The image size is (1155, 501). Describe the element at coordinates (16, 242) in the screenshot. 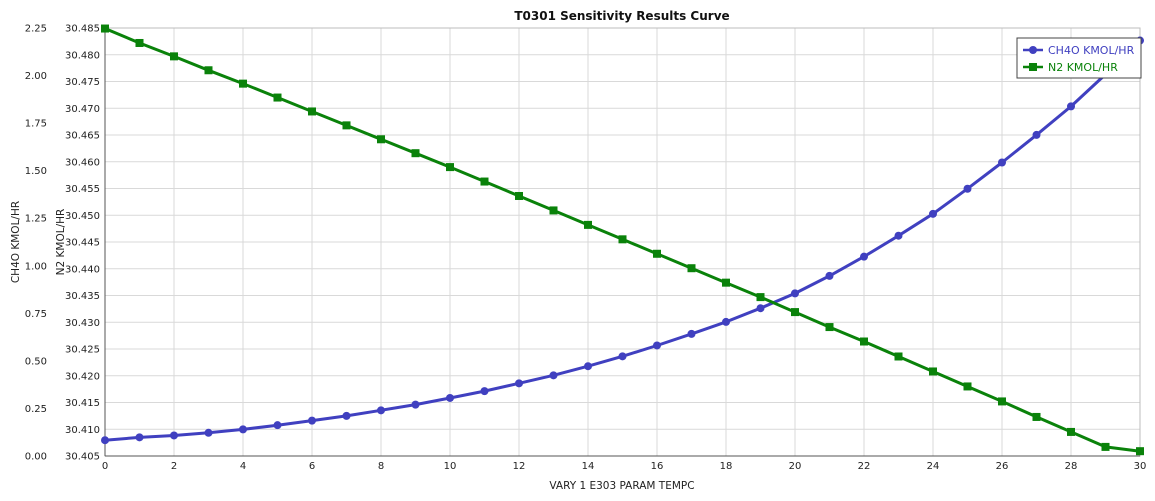

I see `y-axis-label-ch4o: CH4O KMOL/HR` at that location.